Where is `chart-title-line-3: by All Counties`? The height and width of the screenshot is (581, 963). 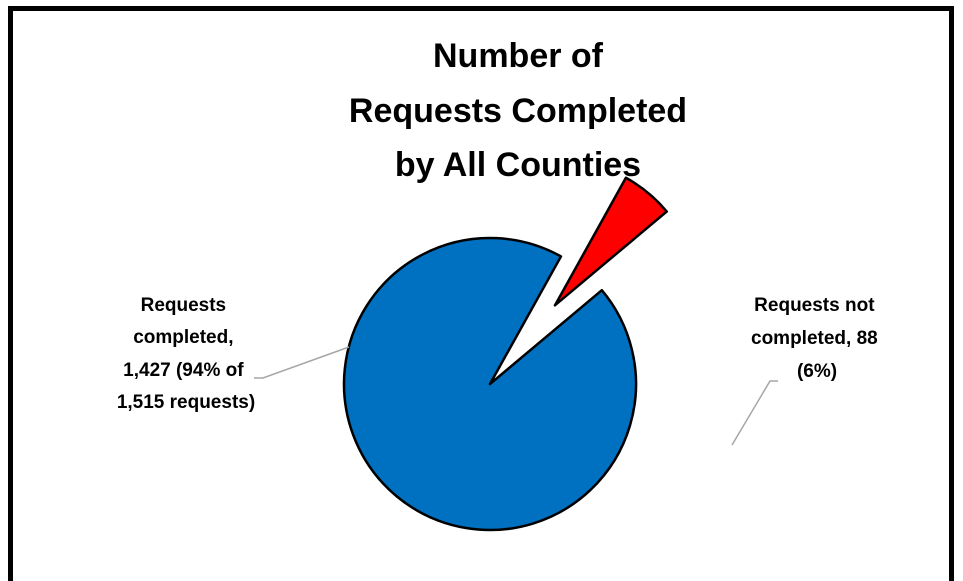
chart-title-line-3: by All Counties is located at coordinates (518, 165).